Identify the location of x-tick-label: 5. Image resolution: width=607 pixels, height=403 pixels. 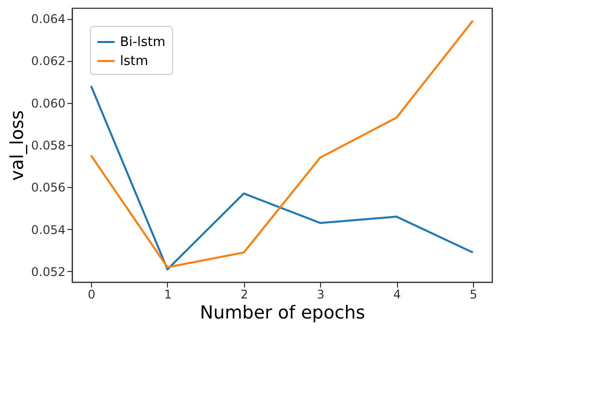
(474, 295).